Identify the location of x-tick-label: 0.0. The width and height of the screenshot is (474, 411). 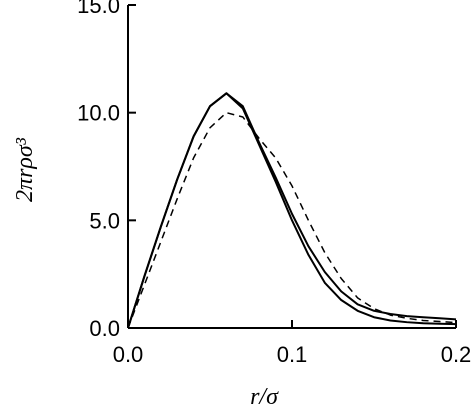
(128, 354).